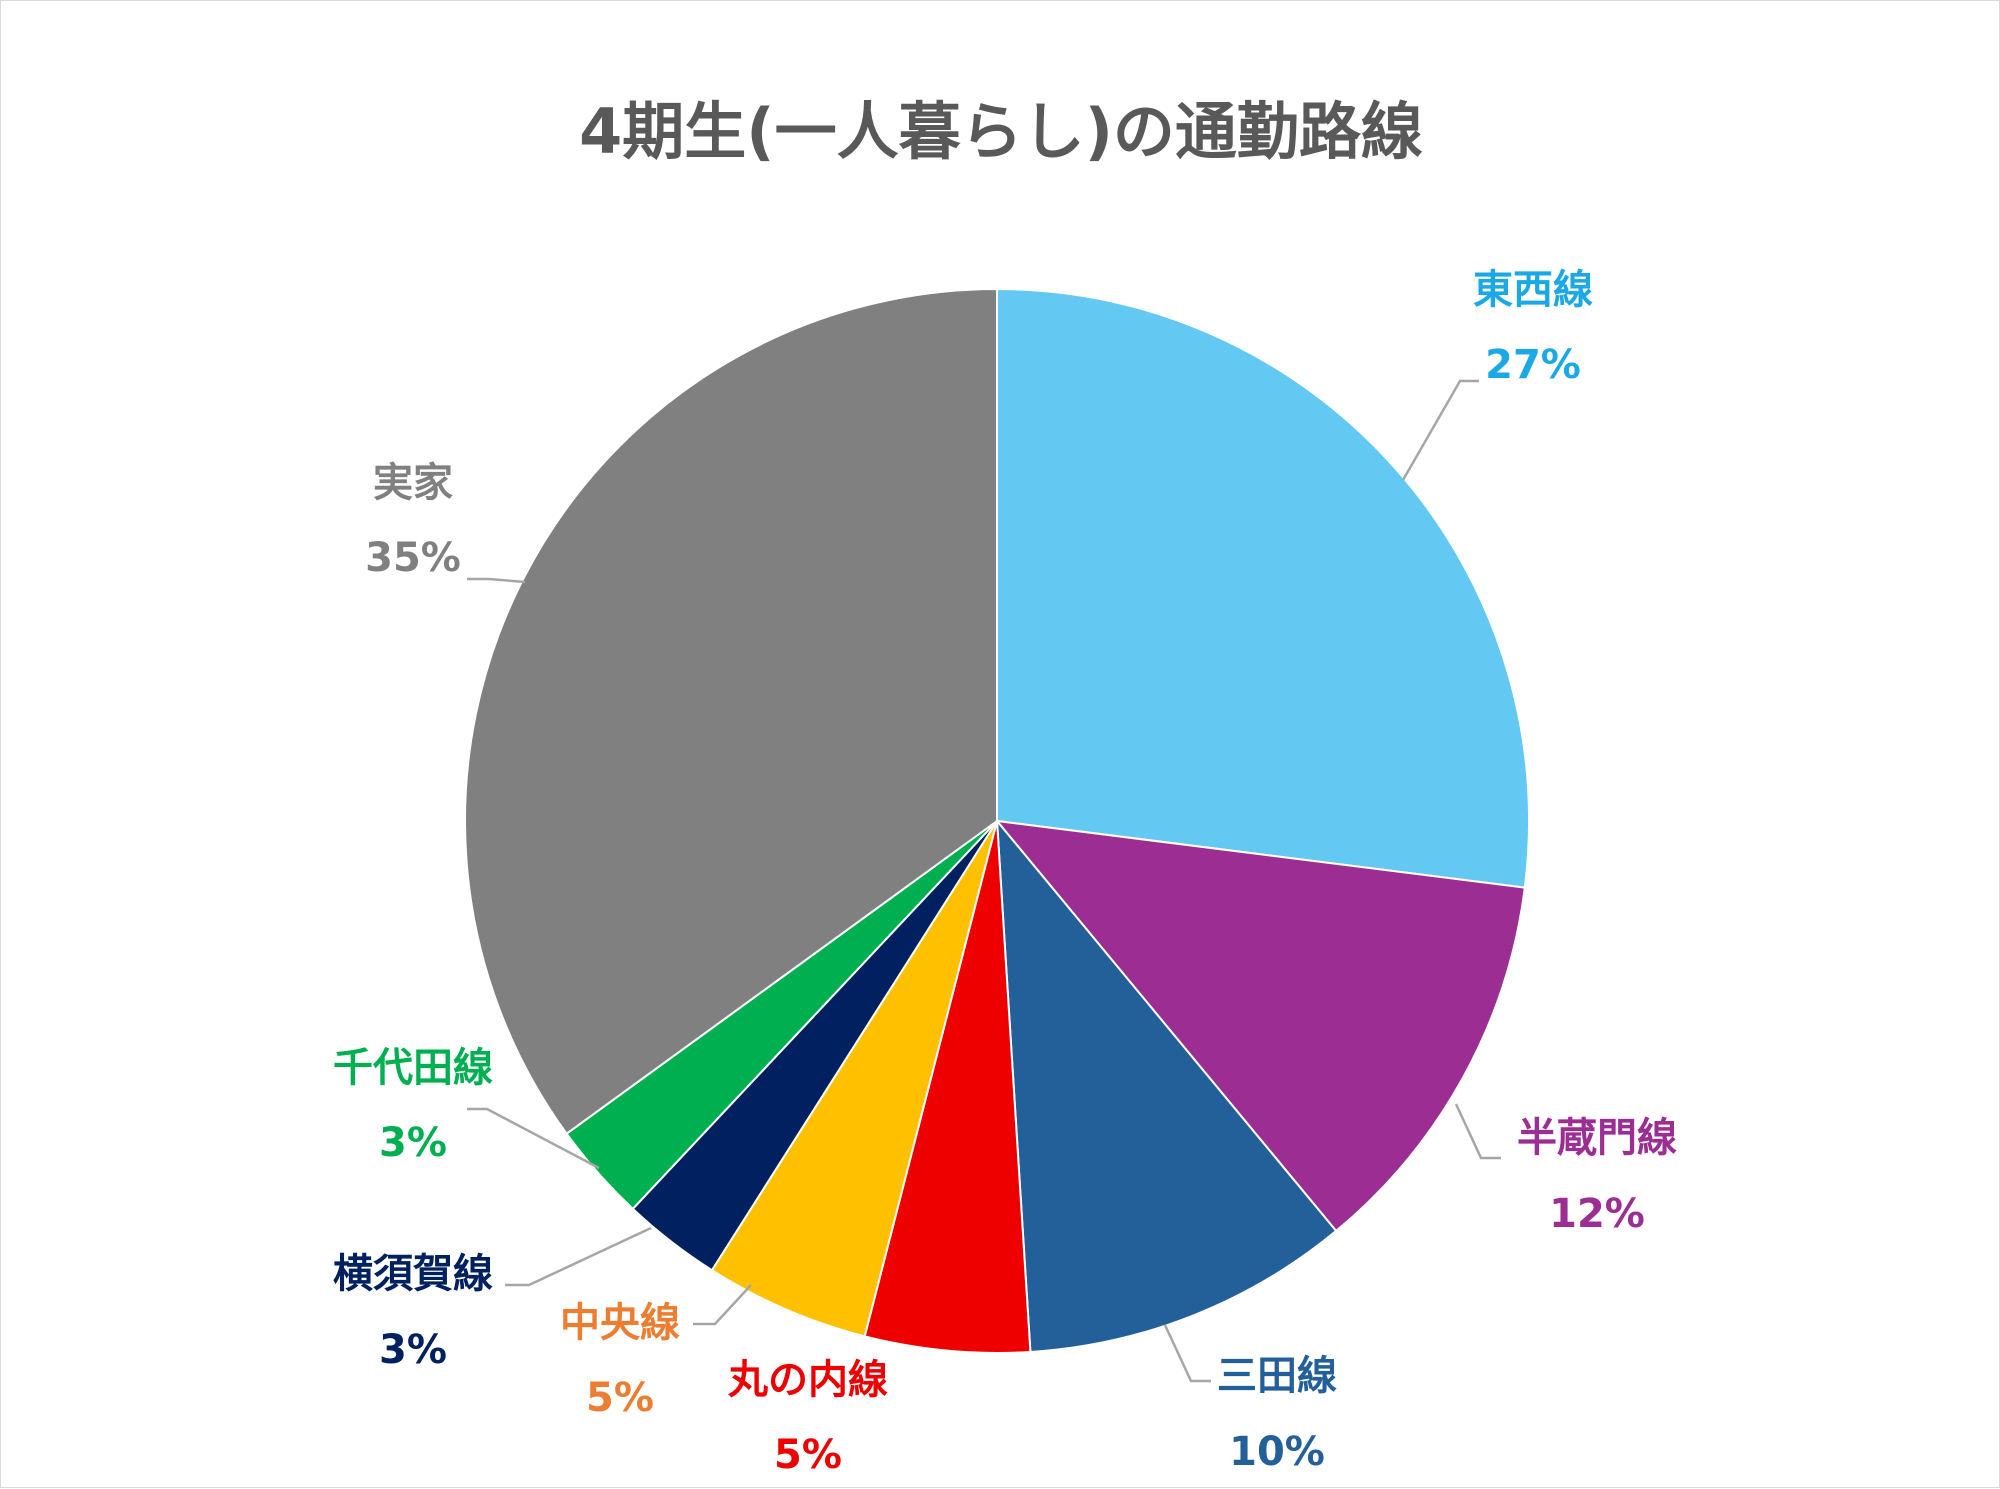 This screenshot has height=1489, width=2000. What do you see at coordinates (413, 1274) in the screenshot?
I see `slice-label-6: 横須賀線` at bounding box center [413, 1274].